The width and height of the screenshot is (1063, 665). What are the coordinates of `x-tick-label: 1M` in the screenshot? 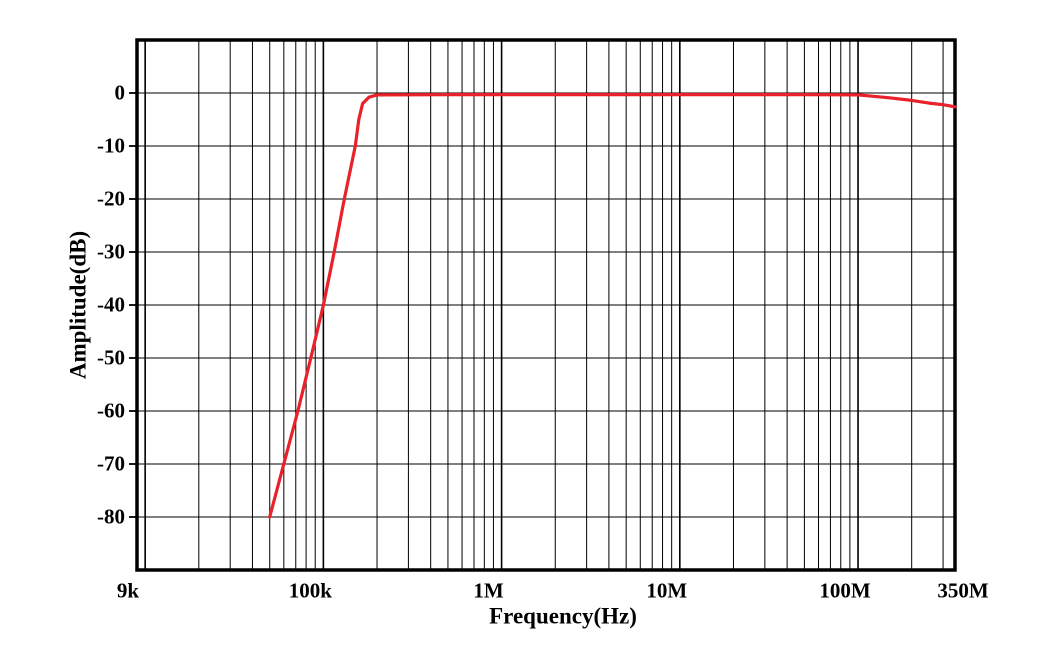 It's located at (488, 590).